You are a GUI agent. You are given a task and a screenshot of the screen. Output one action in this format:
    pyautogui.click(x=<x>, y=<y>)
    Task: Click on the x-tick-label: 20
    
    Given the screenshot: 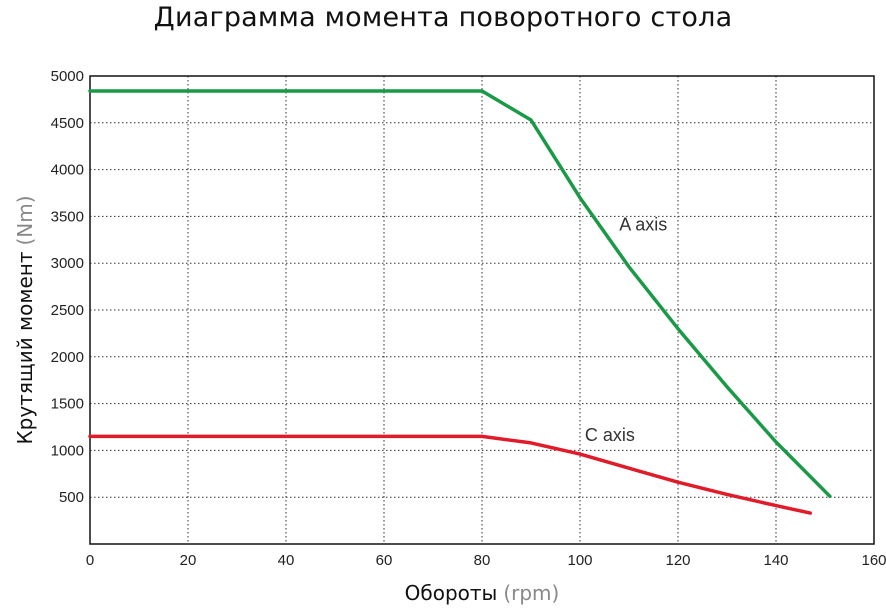 What is the action you would take?
    pyautogui.click(x=188, y=560)
    